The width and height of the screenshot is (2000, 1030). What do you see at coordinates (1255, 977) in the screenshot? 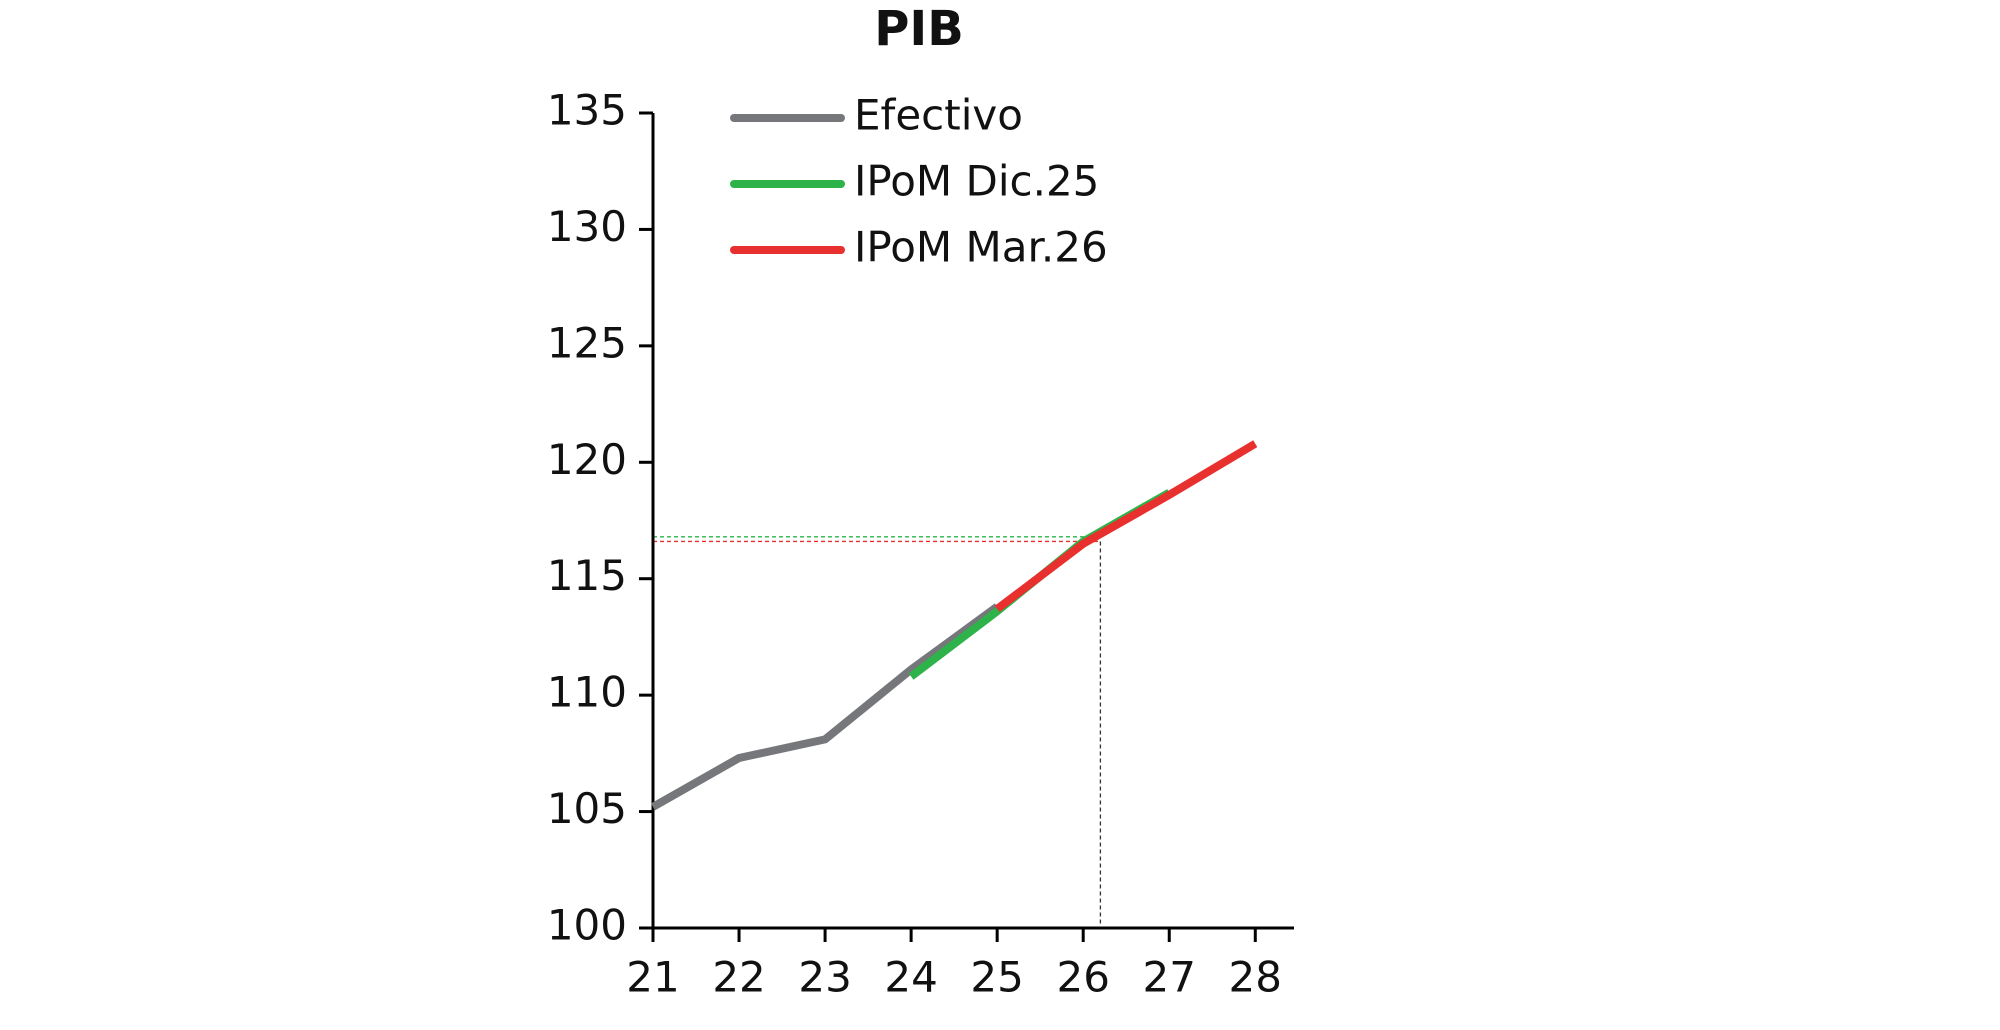
I see `x-tick-label: 28` at bounding box center [1255, 977].